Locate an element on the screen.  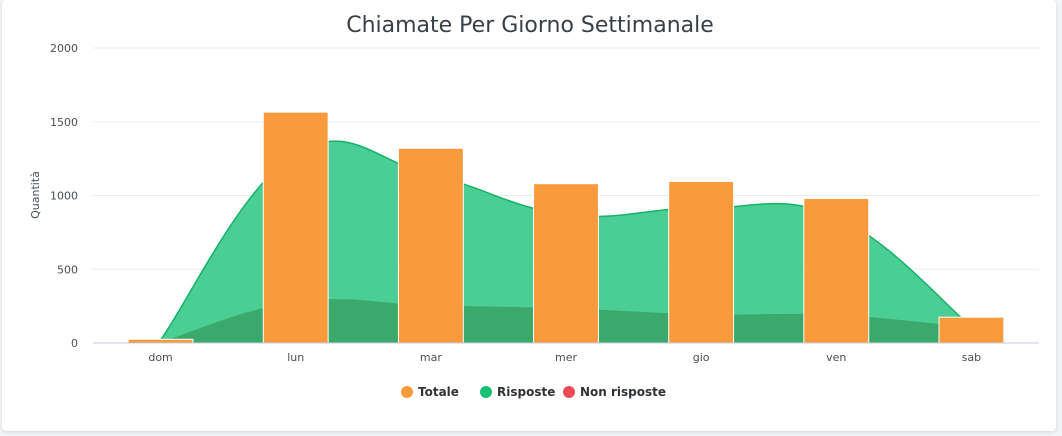
y-tick-label: 500 is located at coordinates (67, 269).